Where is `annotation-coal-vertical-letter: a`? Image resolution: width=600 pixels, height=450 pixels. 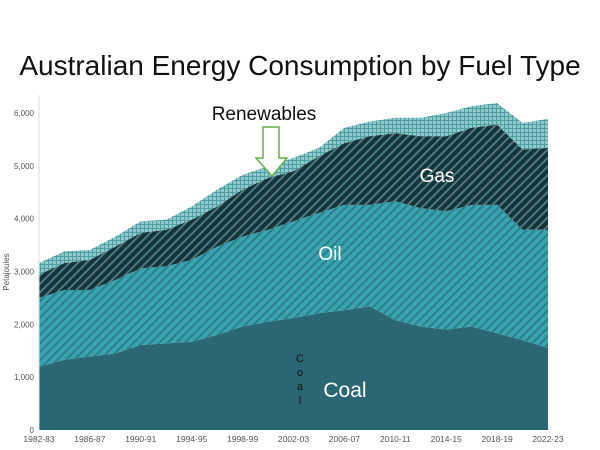
annotation-coal-vertical-letter: a is located at coordinates (300, 387).